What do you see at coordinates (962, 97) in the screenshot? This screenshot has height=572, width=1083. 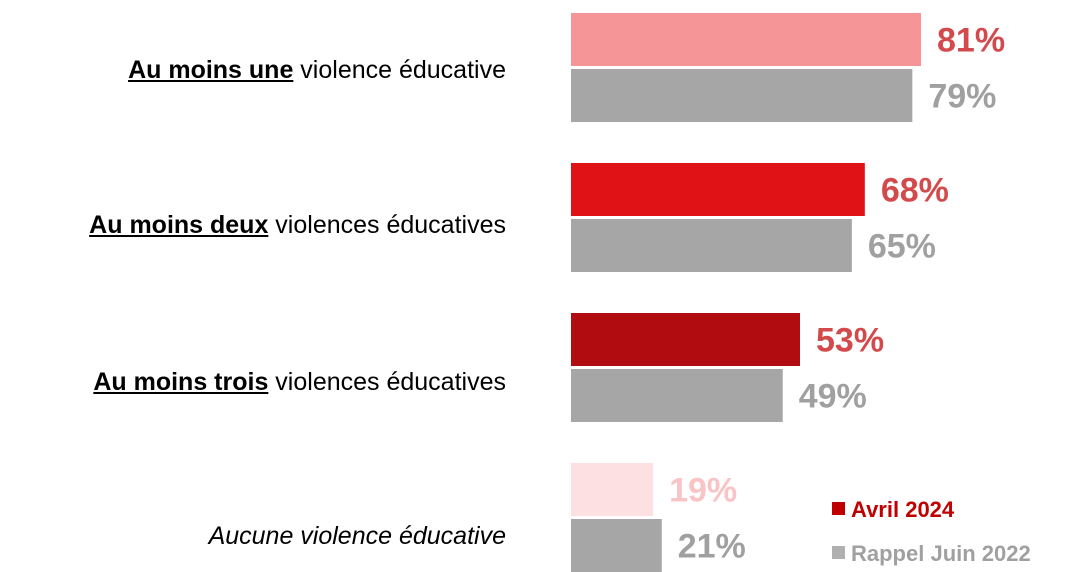 I see `data-label-juin-2022-0: 79%` at bounding box center [962, 97].